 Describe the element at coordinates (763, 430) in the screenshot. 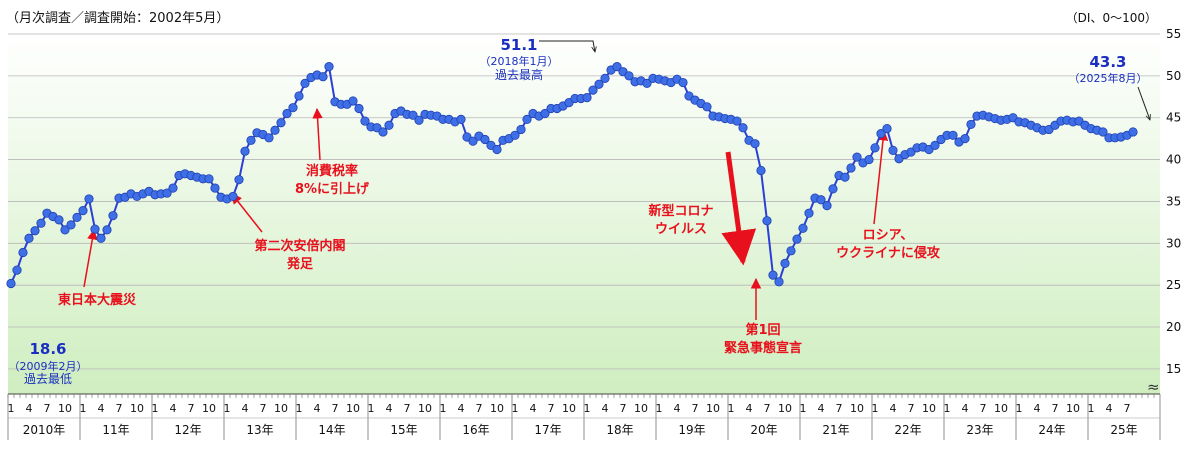

I see `x-year-label: 20年` at that location.